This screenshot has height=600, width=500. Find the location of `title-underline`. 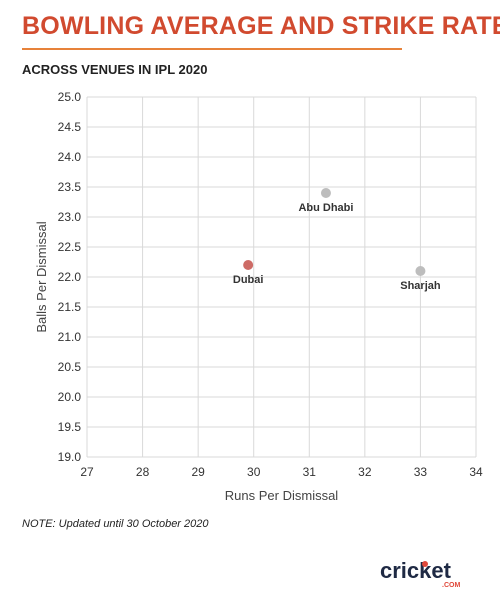

title-underline is located at coordinates (212, 49).